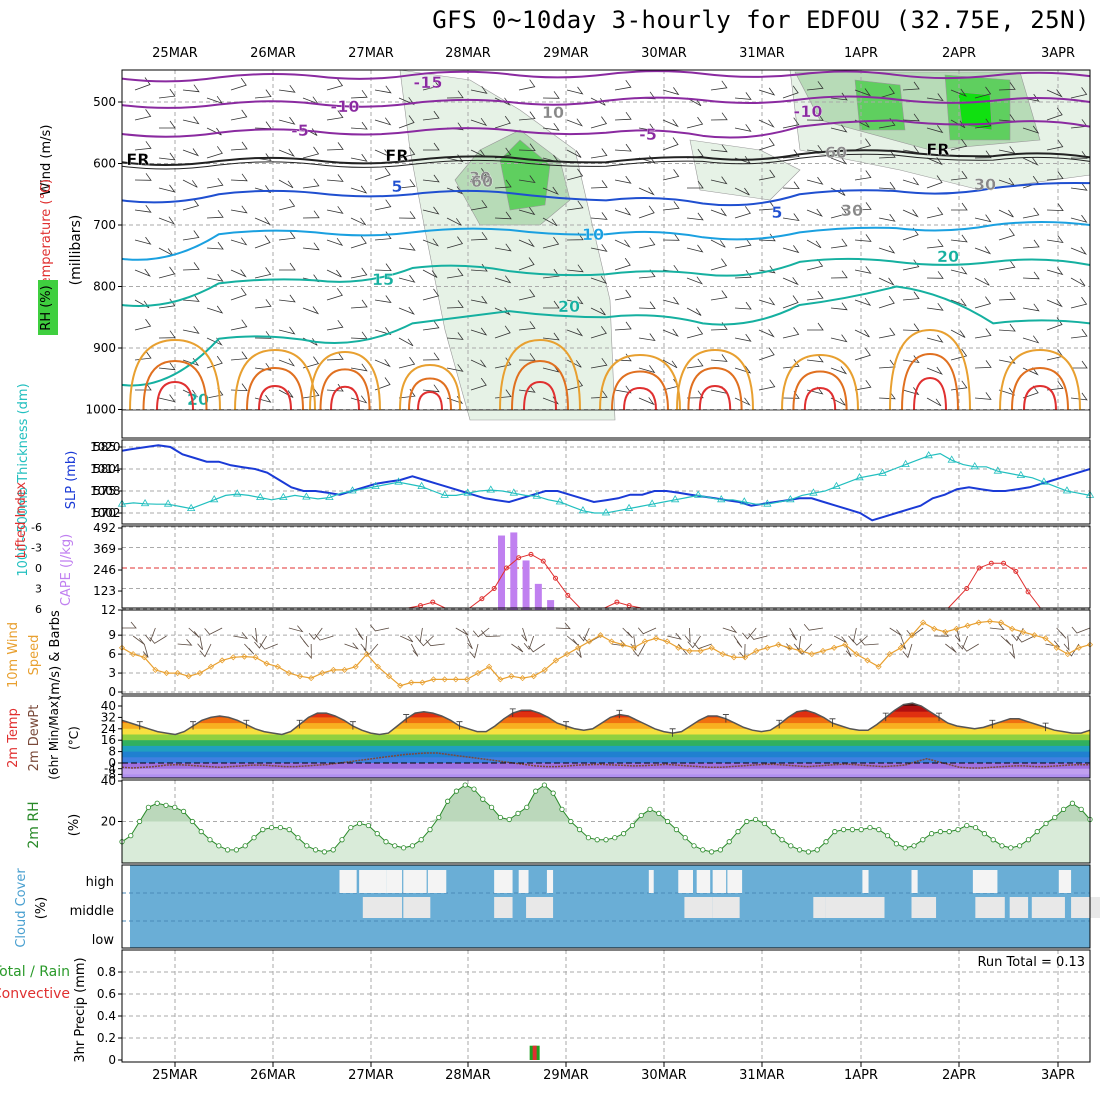 The width and height of the screenshot is (1100, 1100). I want to click on date-label: 25MAR, so click(175, 1075).